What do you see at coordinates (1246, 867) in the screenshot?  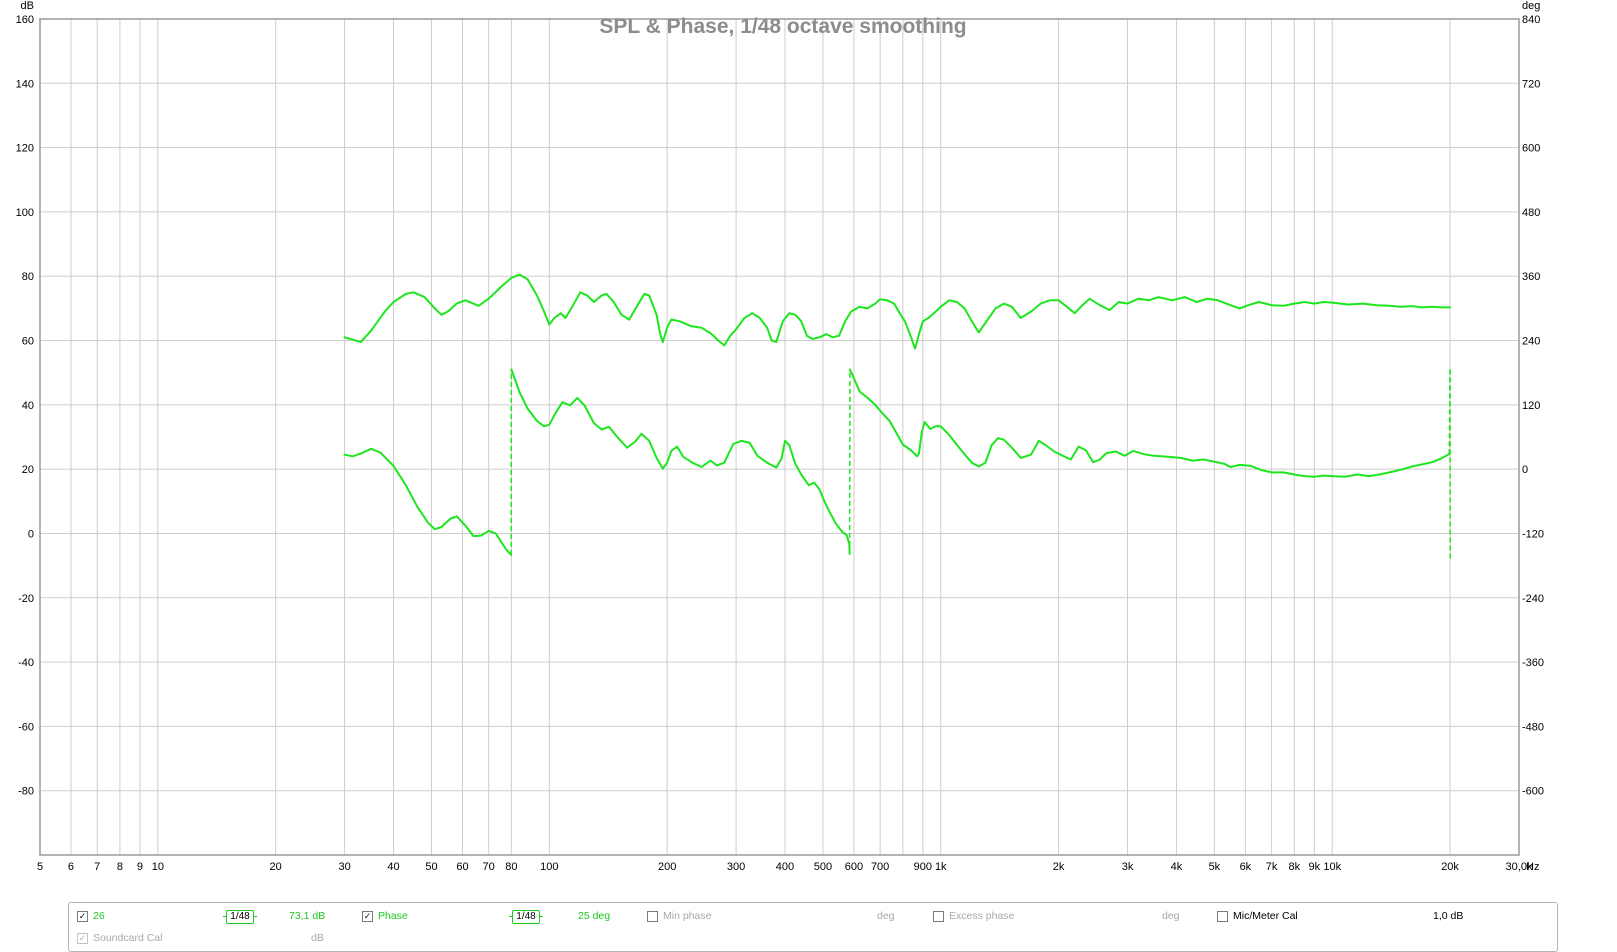 I see `x-tick-label: 6k` at bounding box center [1246, 867].